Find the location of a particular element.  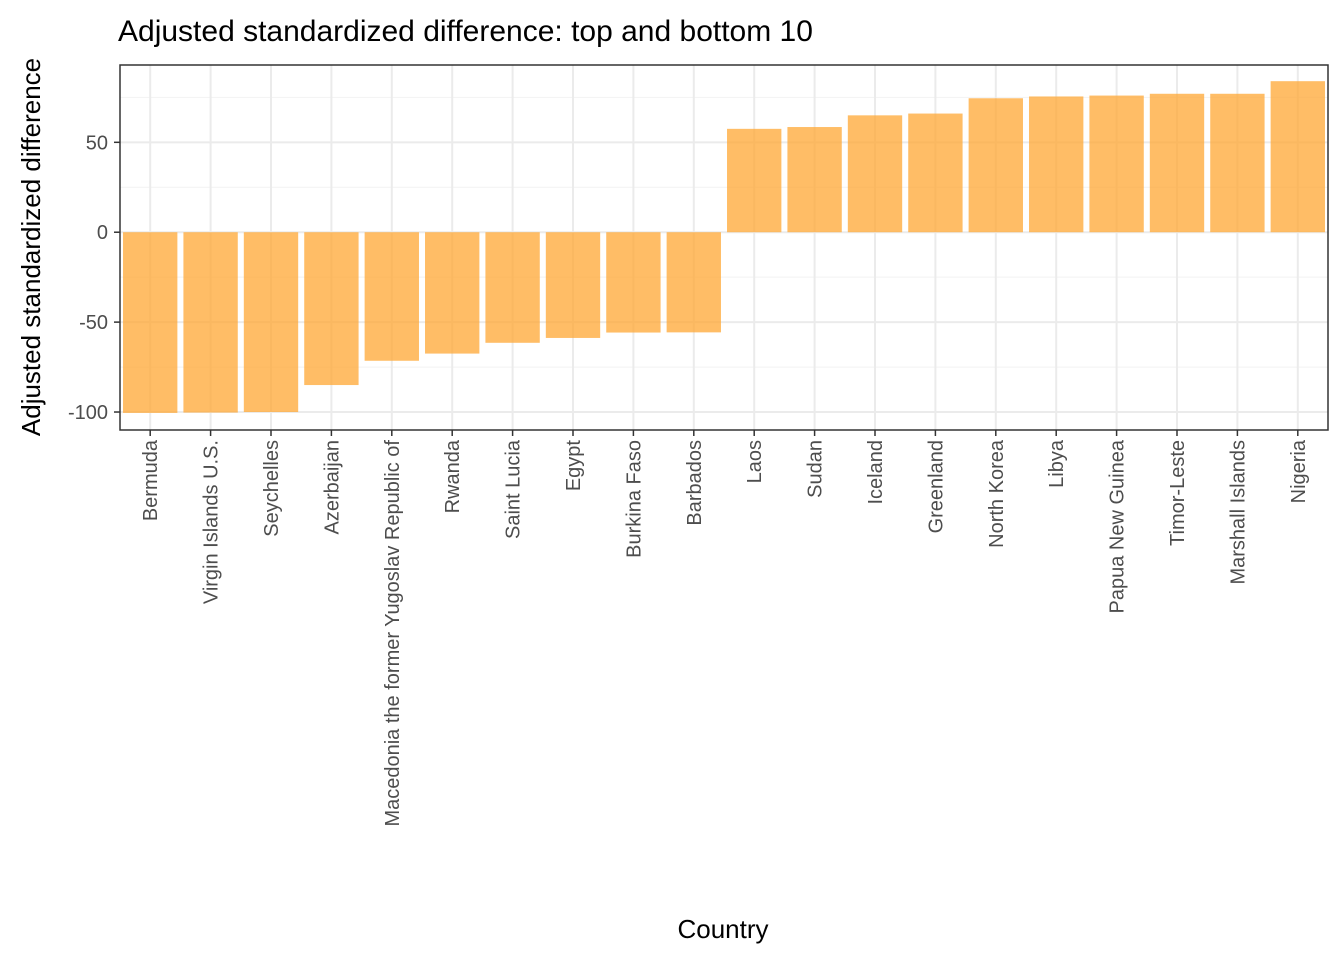

x-tick-label: Seychelles is located at coordinates (272, 488).